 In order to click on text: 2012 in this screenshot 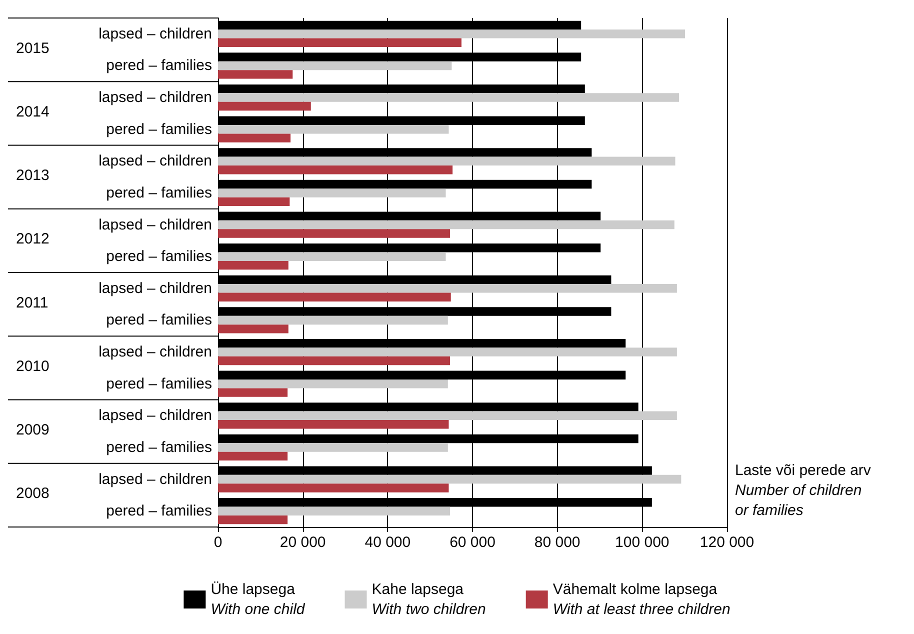, I will do `click(33, 239)`.